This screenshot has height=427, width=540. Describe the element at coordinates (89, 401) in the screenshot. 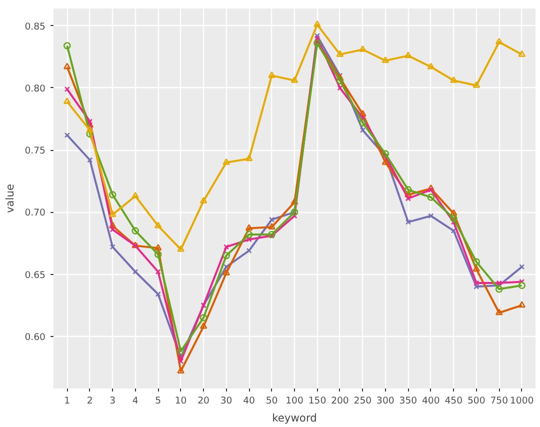

I see `x-tick-label: 2` at that location.